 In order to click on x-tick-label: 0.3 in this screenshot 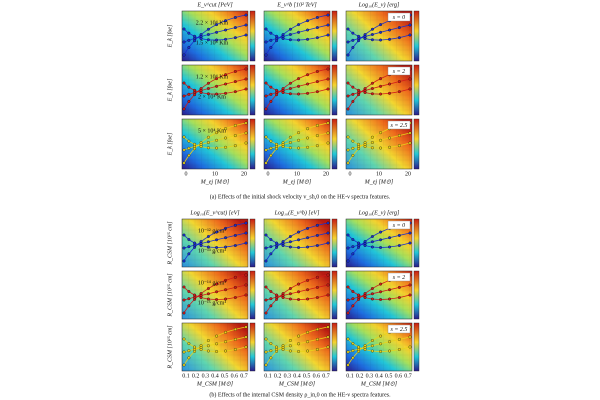, I will do `click(288, 376)`.